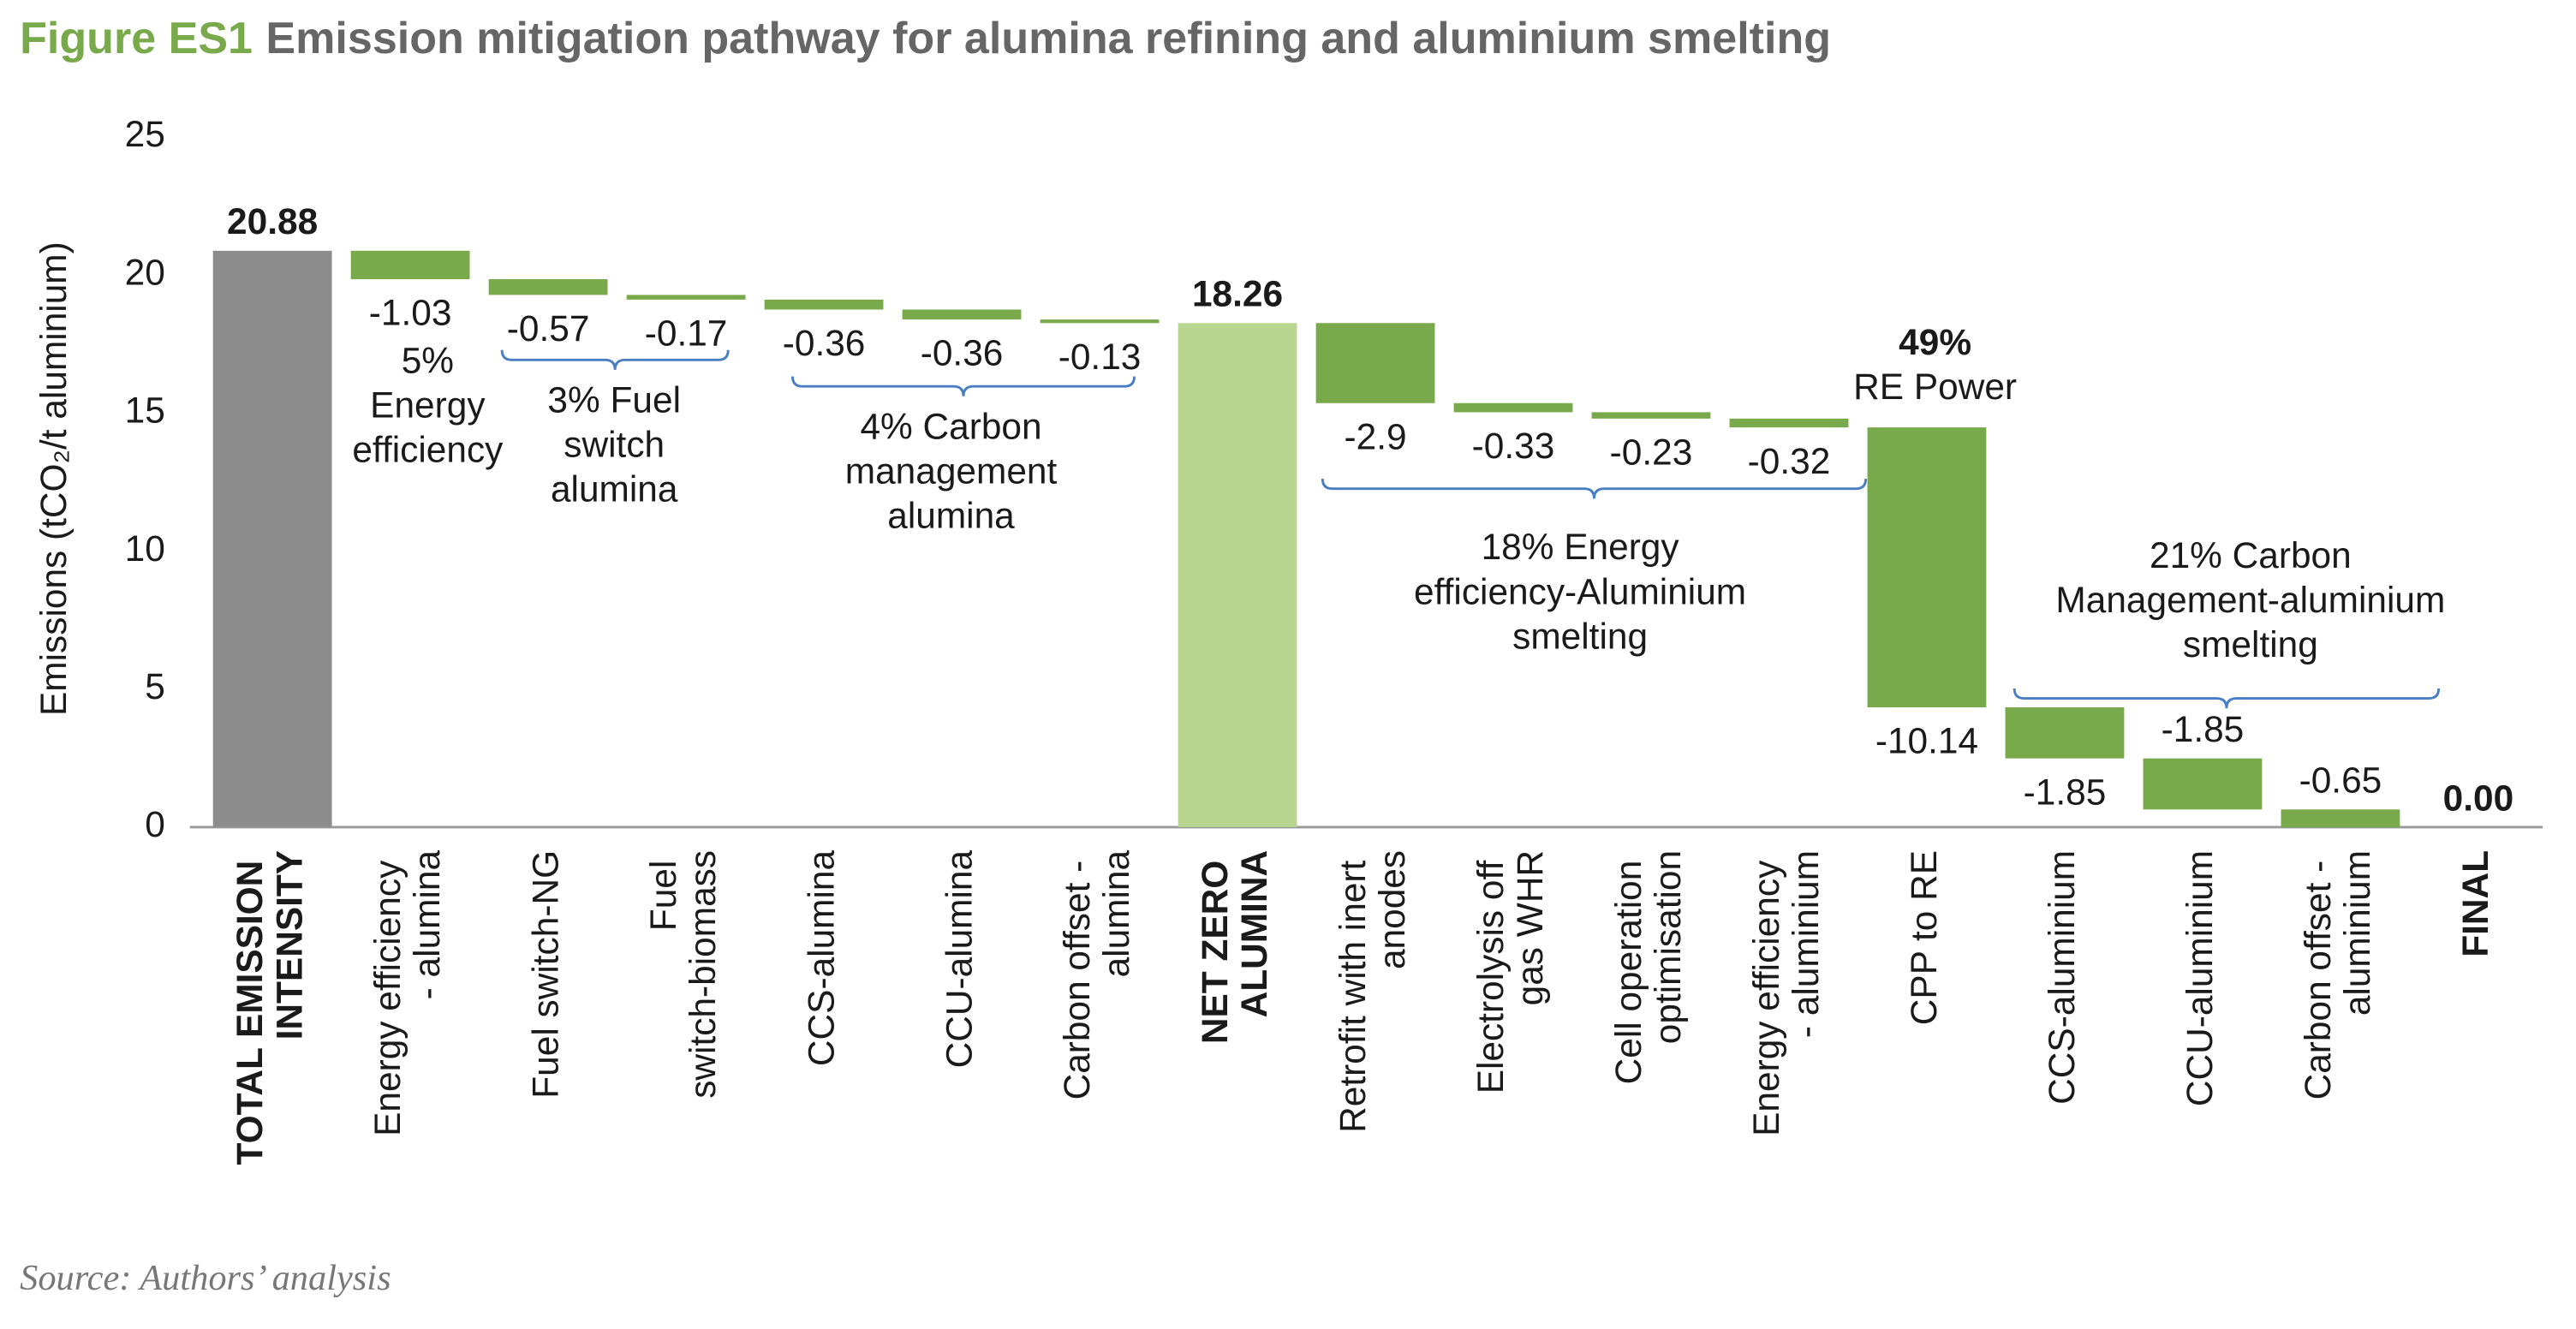 The image size is (2576, 1329). I want to click on value-label: -0.65, so click(2341, 780).